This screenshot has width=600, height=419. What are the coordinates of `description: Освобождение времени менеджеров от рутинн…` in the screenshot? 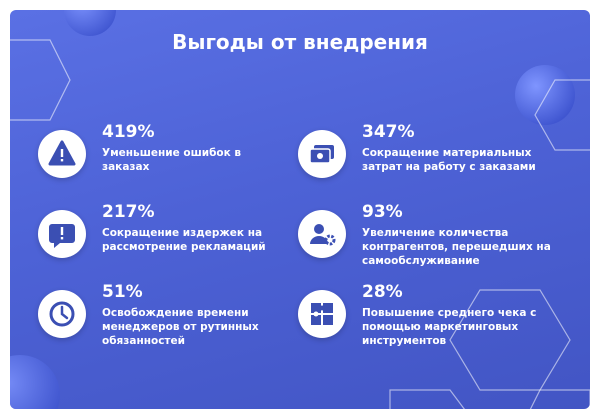 It's located at (180, 327).